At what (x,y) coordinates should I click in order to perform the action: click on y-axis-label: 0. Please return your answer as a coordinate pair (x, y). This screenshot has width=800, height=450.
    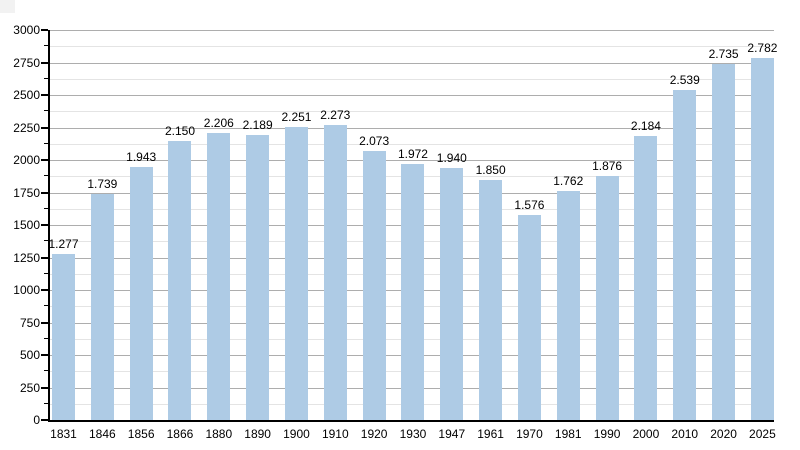
    Looking at the image, I should click on (36, 420).